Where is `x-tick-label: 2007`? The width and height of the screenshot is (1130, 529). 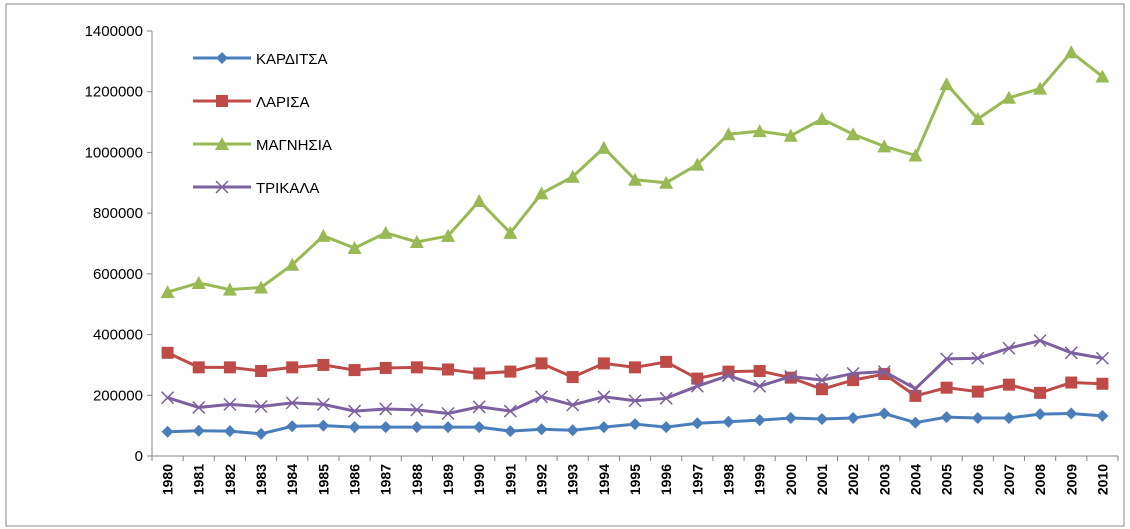 x-tick-label: 2007 is located at coordinates (1009, 479).